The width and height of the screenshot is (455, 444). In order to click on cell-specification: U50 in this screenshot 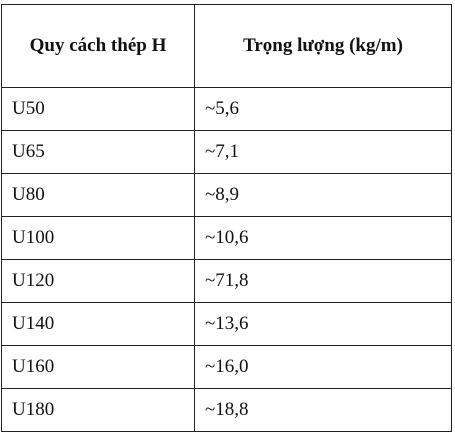, I will do `click(98, 109)`.